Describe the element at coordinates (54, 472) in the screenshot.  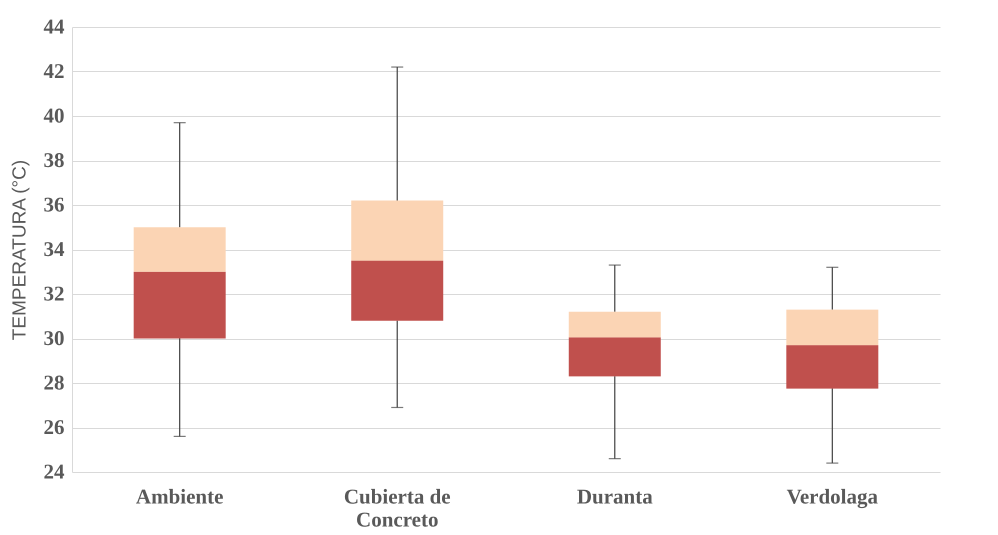
I see `y-tick-label: 24` at that location.